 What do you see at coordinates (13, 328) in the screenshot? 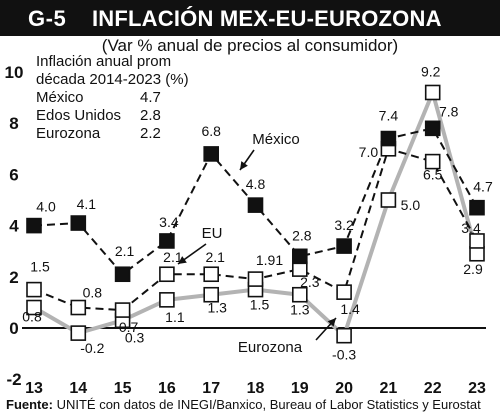
I see `y-tick-label: 0` at bounding box center [13, 328].